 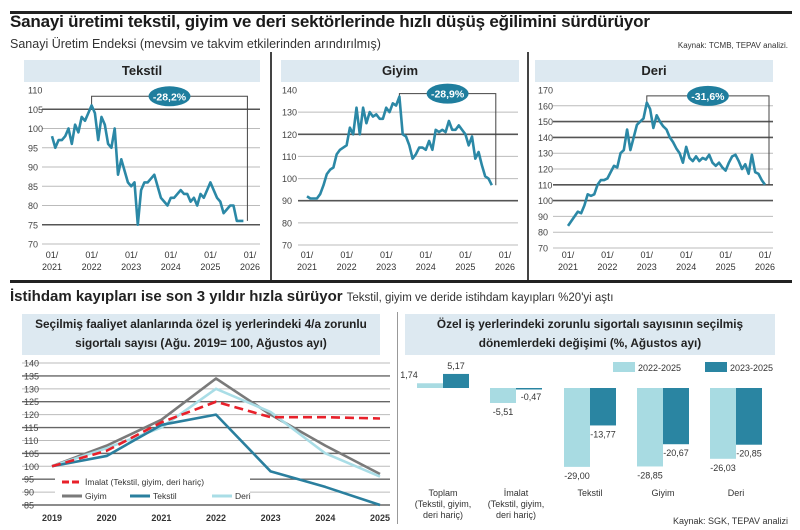 What do you see at coordinates (401, 281) in the screenshot?
I see `section-rule` at bounding box center [401, 281].